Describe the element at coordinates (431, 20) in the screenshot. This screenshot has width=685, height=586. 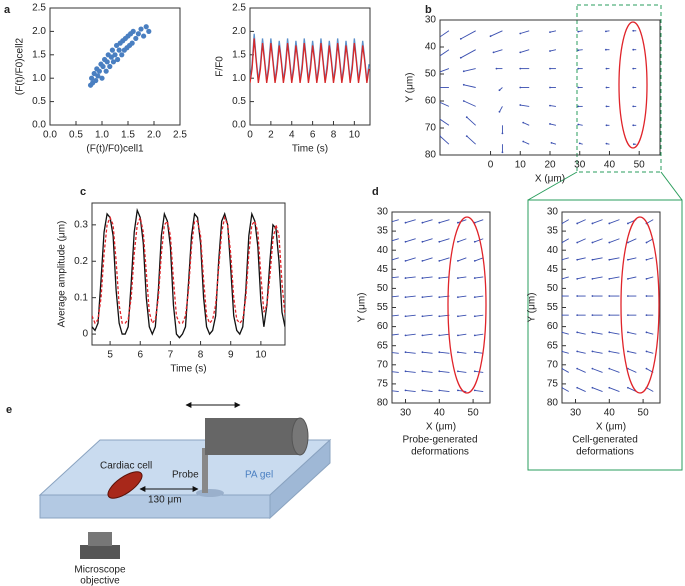
I see `y-tick-label: 30` at that location.